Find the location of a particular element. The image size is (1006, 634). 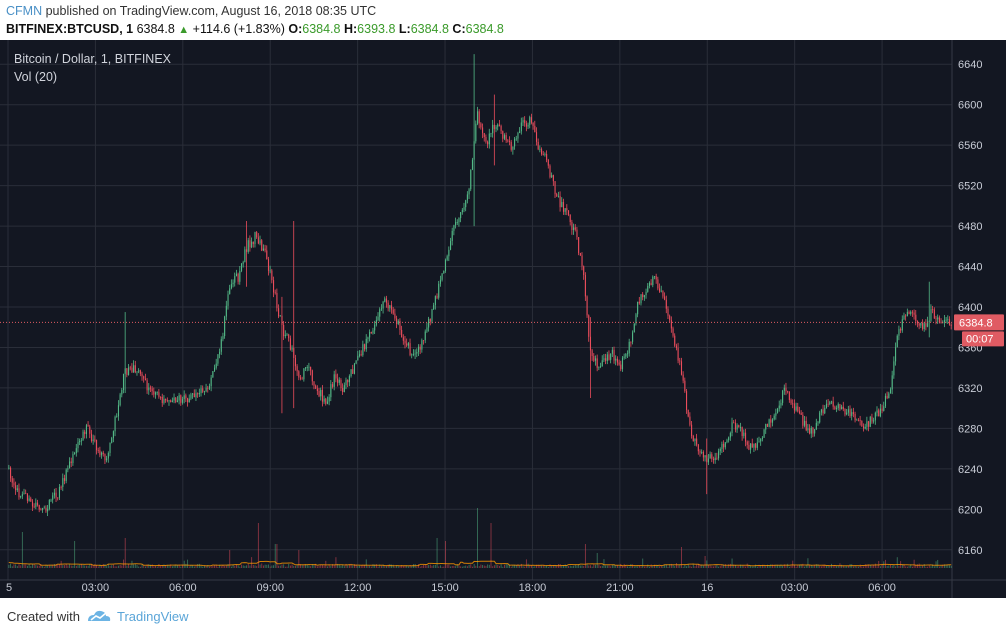

tradingview-link: TradingView is located at coordinates (153, 616).